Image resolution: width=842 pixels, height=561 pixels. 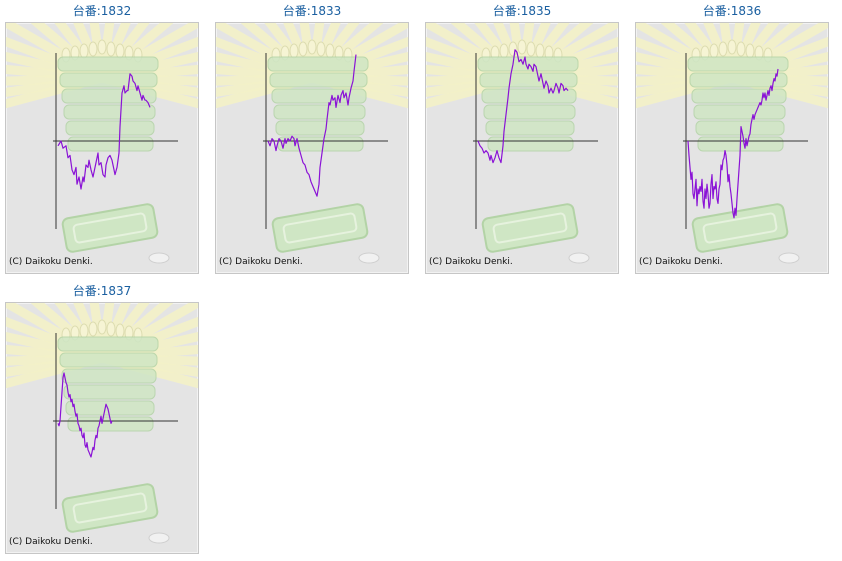 I want to click on machine-card: 台番:1835 (C) Daikoku Denki., so click(x=530, y=137).